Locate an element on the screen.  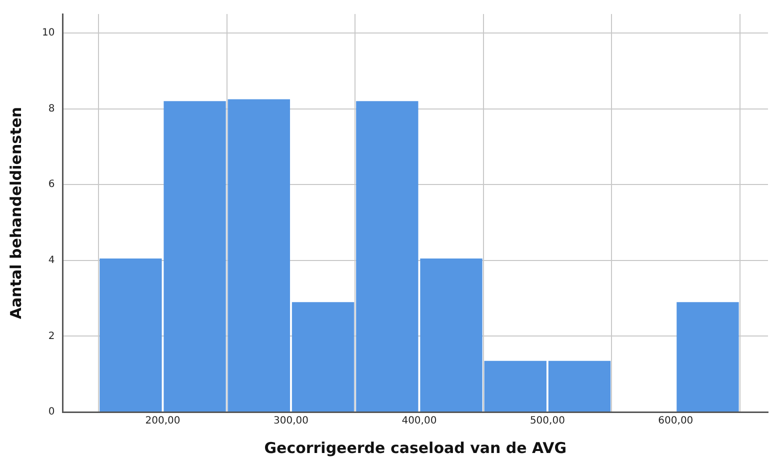
x-tick-label: 600,00 is located at coordinates (676, 421).